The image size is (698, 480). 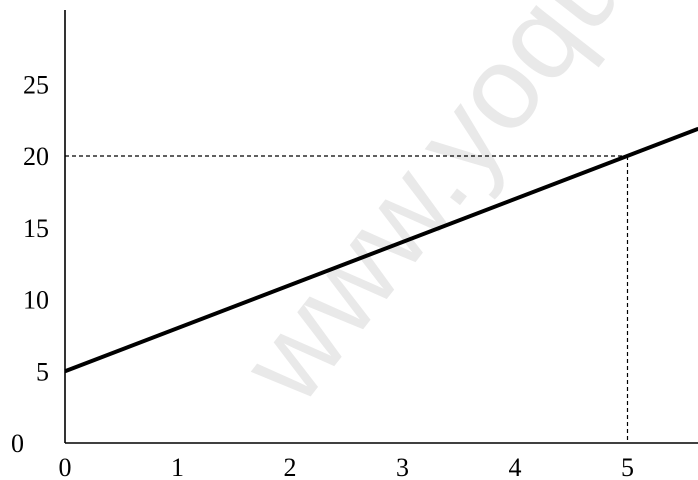 I want to click on y-tick-label: 5, so click(x=42, y=371).